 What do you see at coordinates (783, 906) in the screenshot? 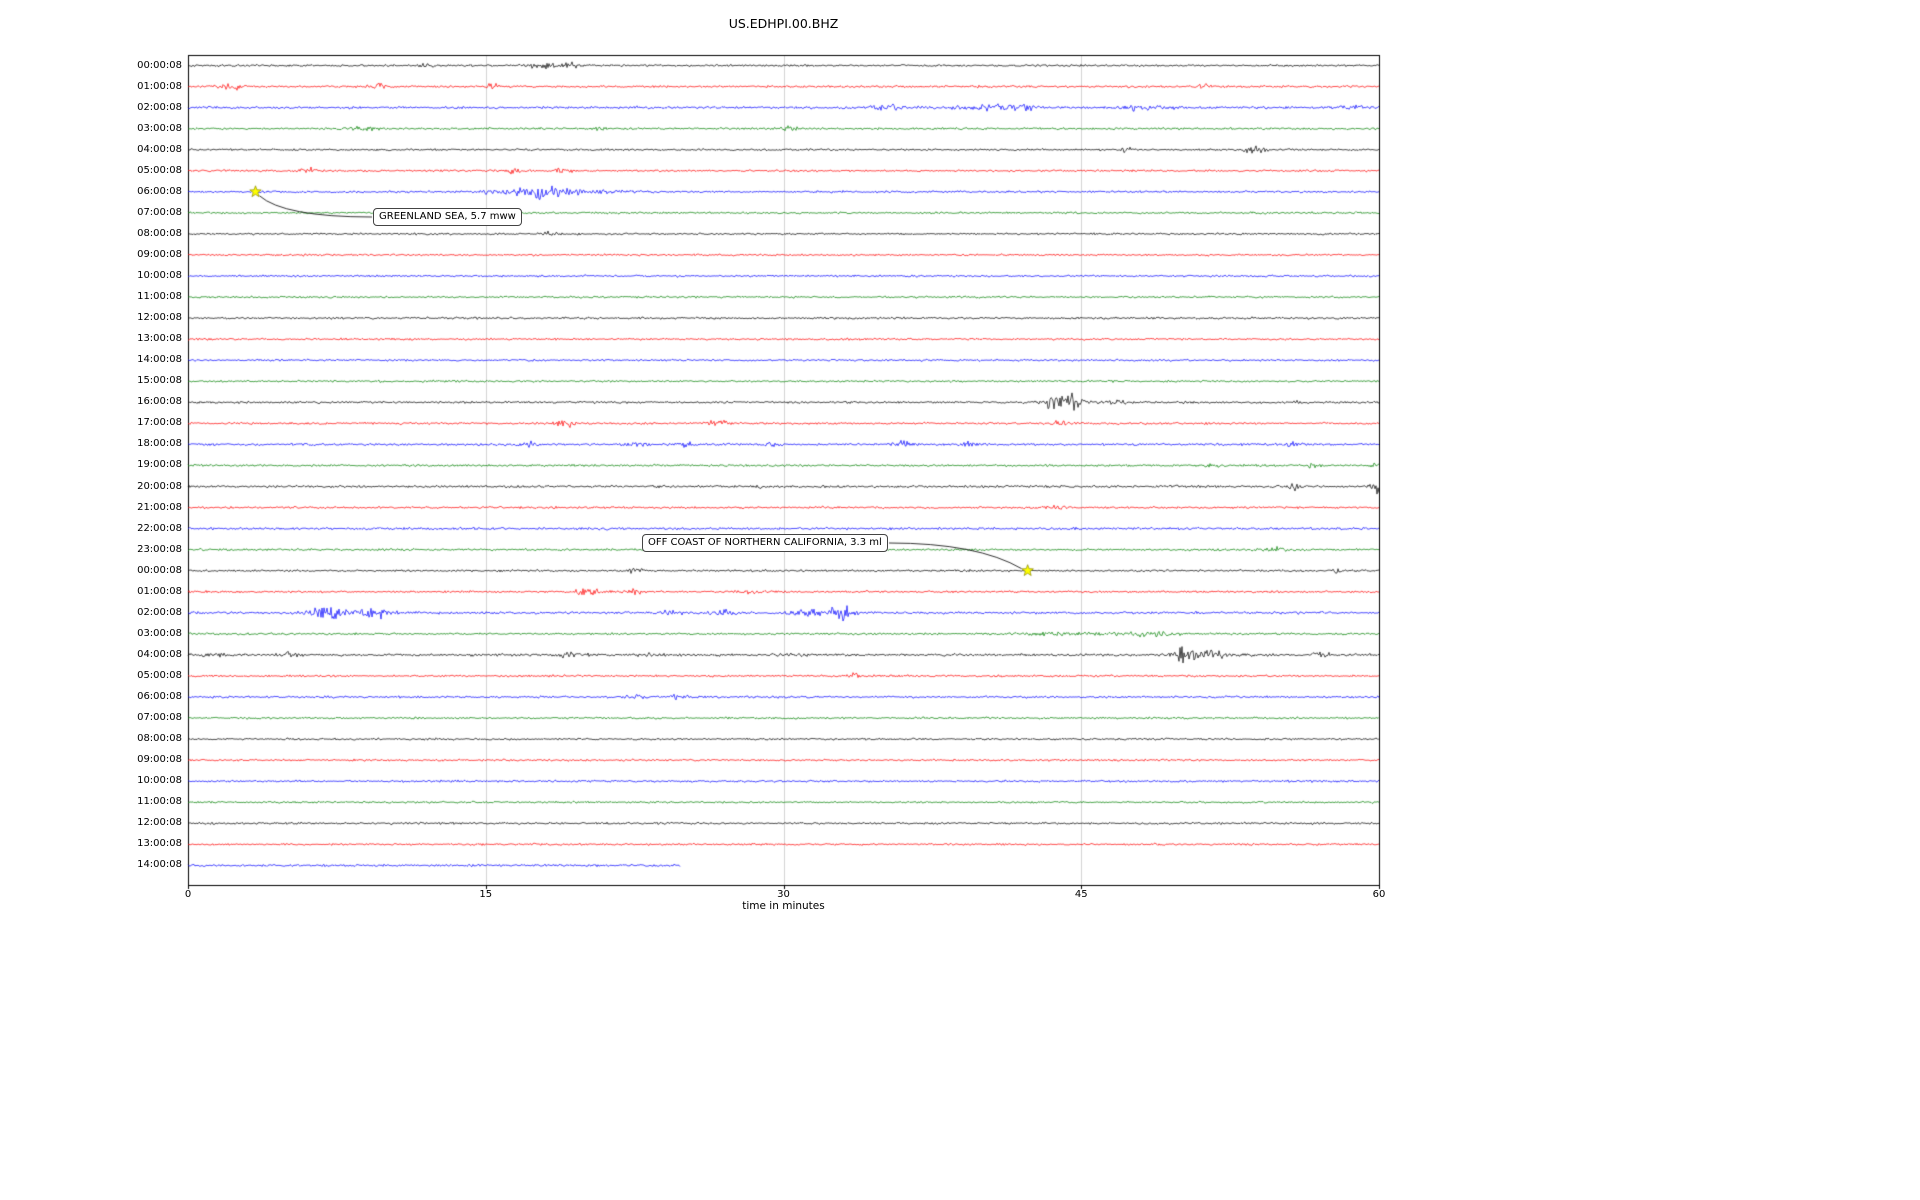
I see `x-axis-label: time in minutes` at bounding box center [783, 906].